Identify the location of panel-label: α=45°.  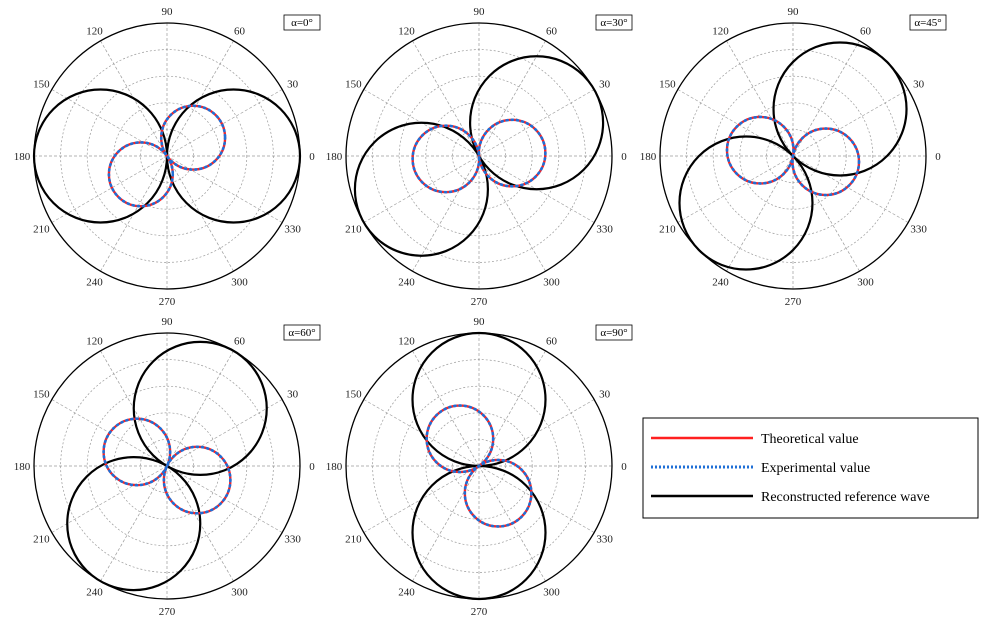
(927, 23).